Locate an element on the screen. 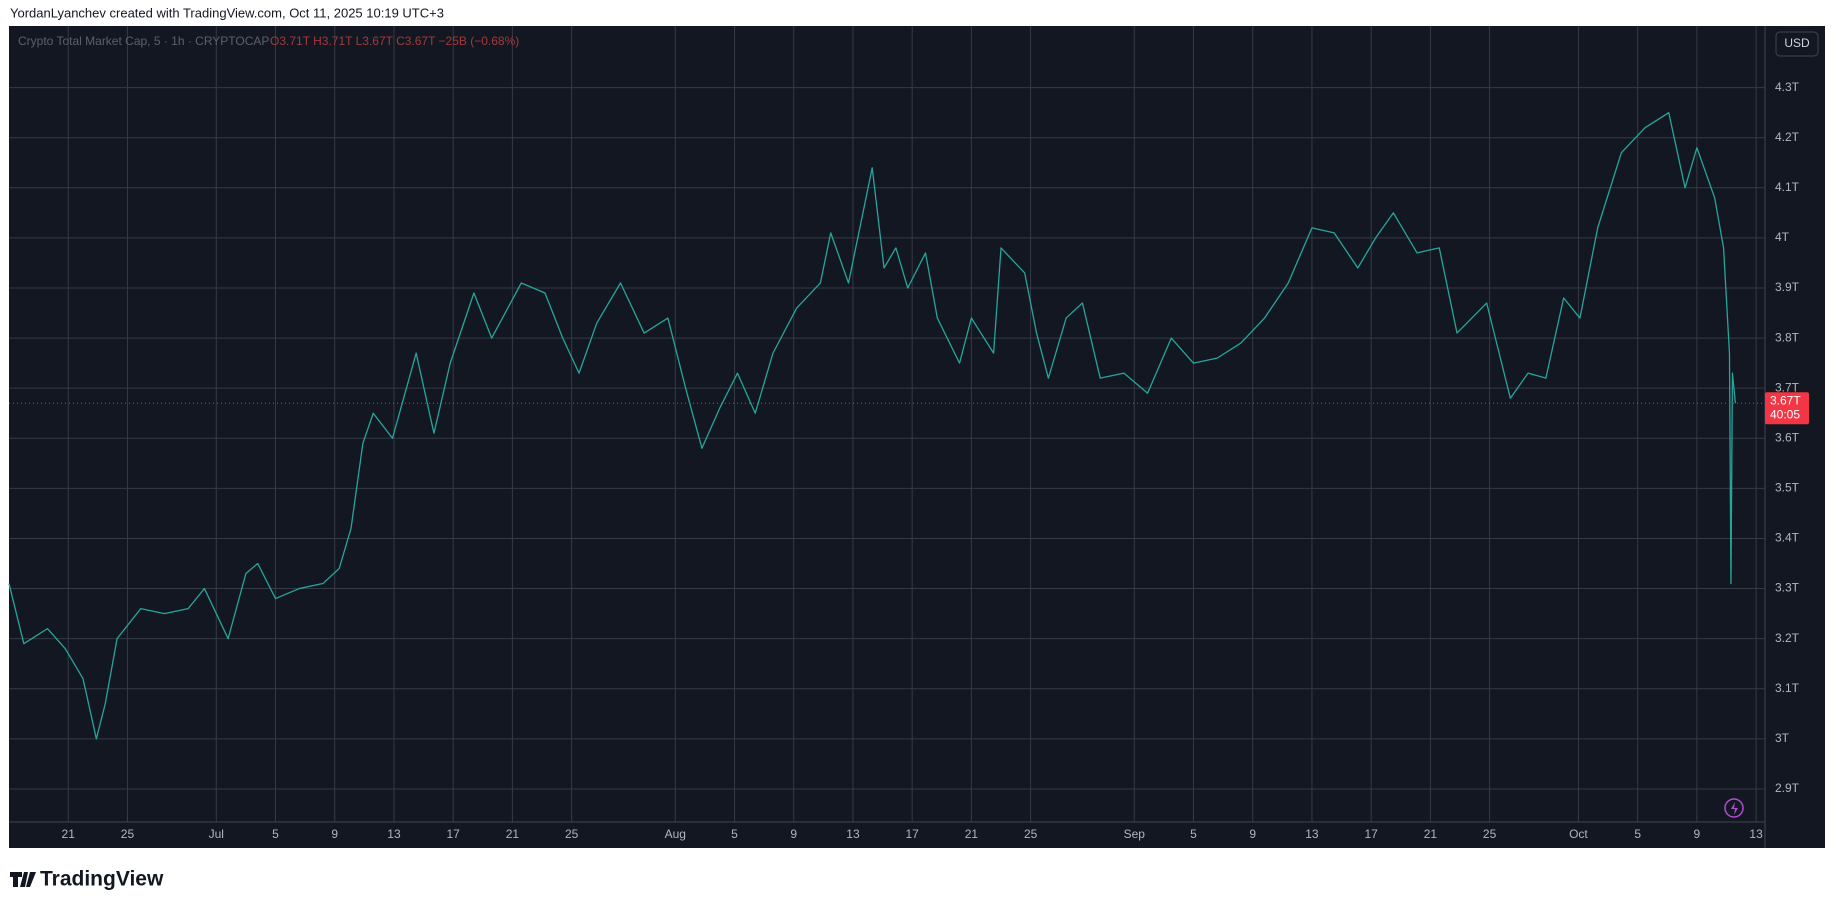 Image resolution: width=1835 pixels, height=914 pixels. y-tick-label: 4.3T is located at coordinates (1787, 87).